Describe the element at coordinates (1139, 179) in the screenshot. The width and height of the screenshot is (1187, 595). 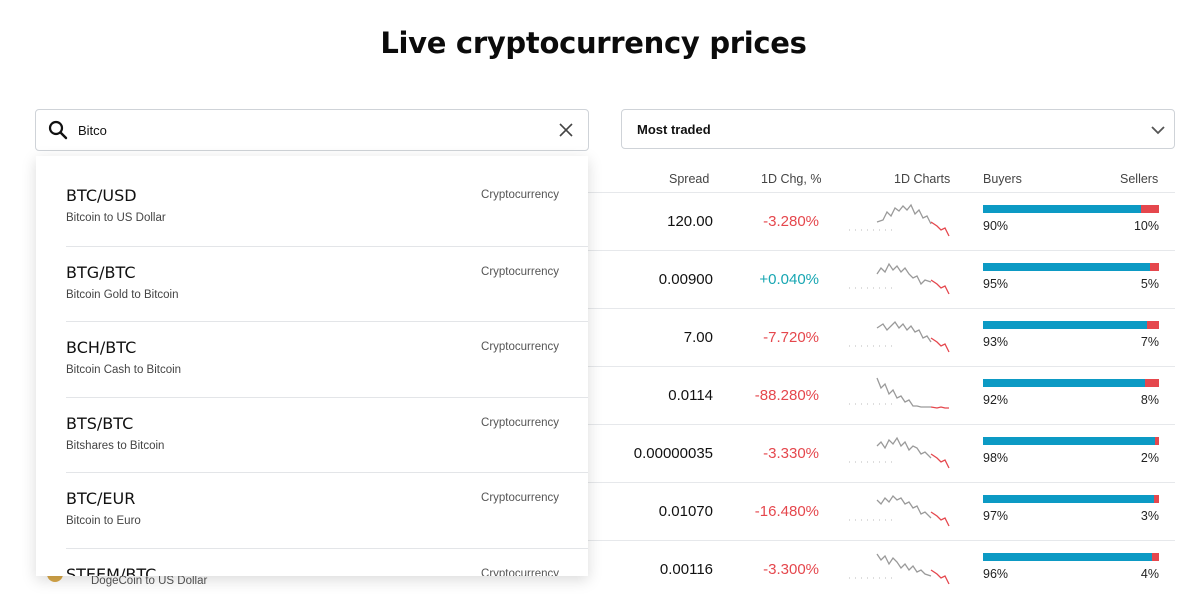
I see `column-header-sellers: Sellers` at that location.